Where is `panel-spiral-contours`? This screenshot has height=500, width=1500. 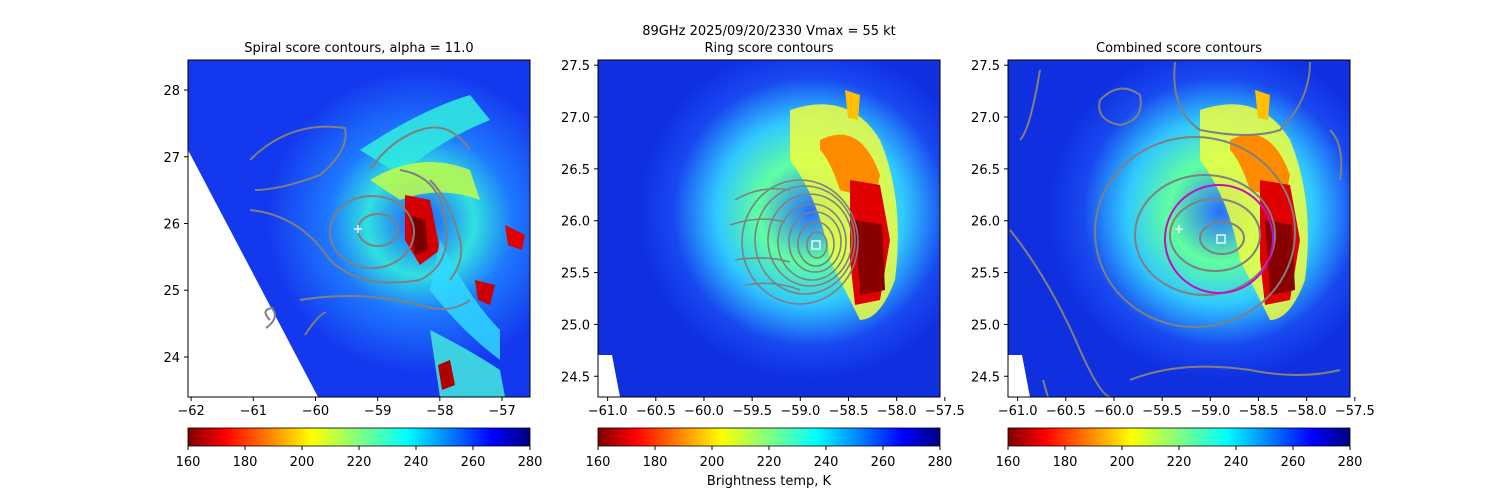
panel-spiral-contours is located at coordinates (360, 230).